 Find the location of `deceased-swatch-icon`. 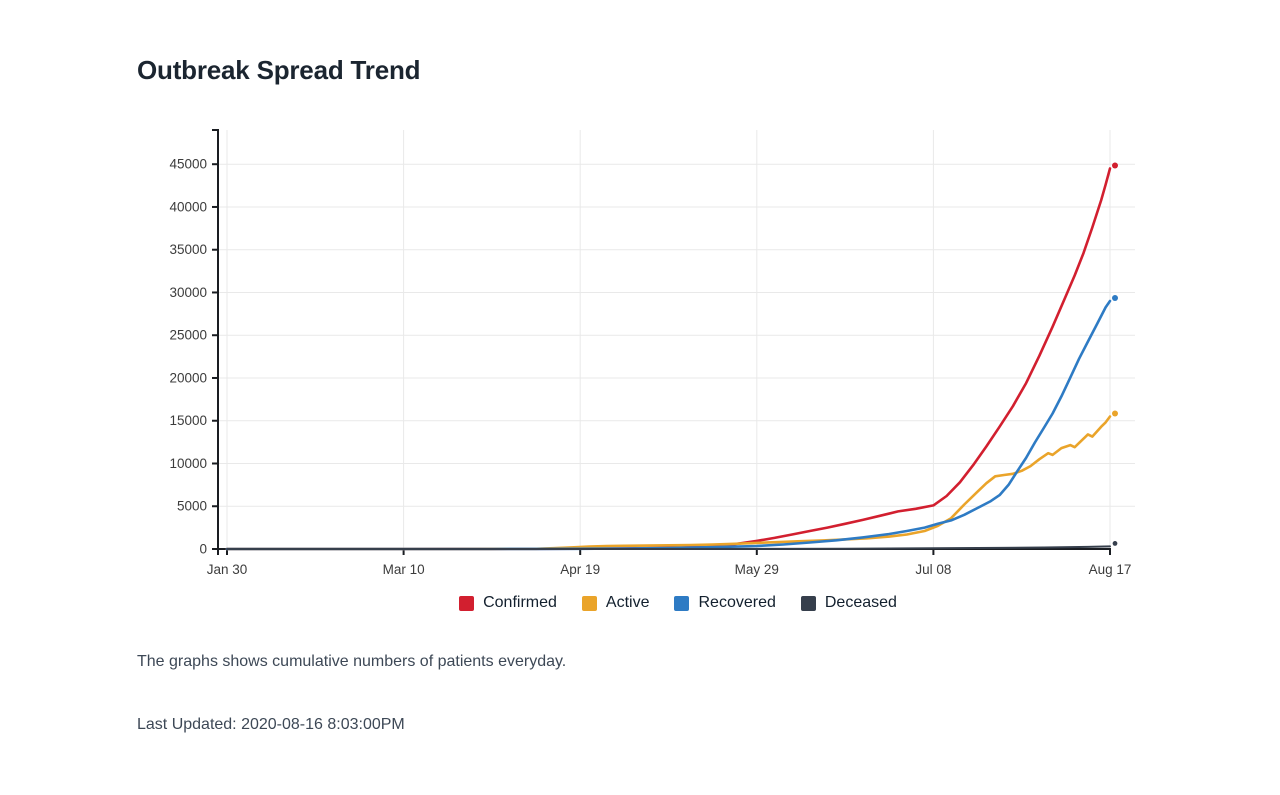

deceased-swatch-icon is located at coordinates (808, 603).